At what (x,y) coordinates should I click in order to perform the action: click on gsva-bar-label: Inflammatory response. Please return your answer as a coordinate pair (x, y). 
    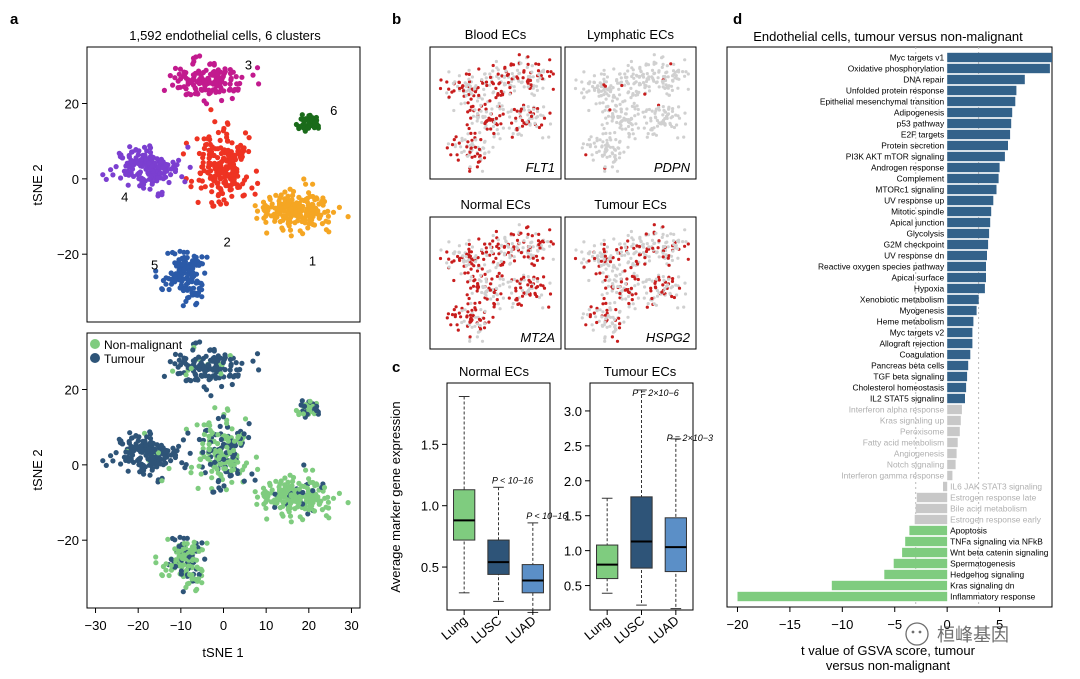
    Looking at the image, I should click on (993, 597).